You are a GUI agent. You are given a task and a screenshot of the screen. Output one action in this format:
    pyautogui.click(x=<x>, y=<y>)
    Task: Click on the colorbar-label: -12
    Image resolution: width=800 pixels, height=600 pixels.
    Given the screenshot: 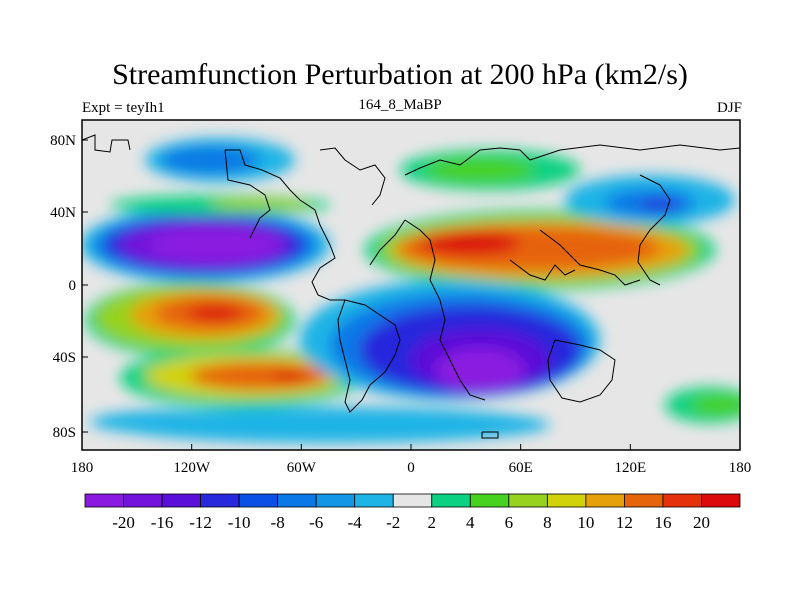 What is the action you would take?
    pyautogui.click(x=200, y=522)
    